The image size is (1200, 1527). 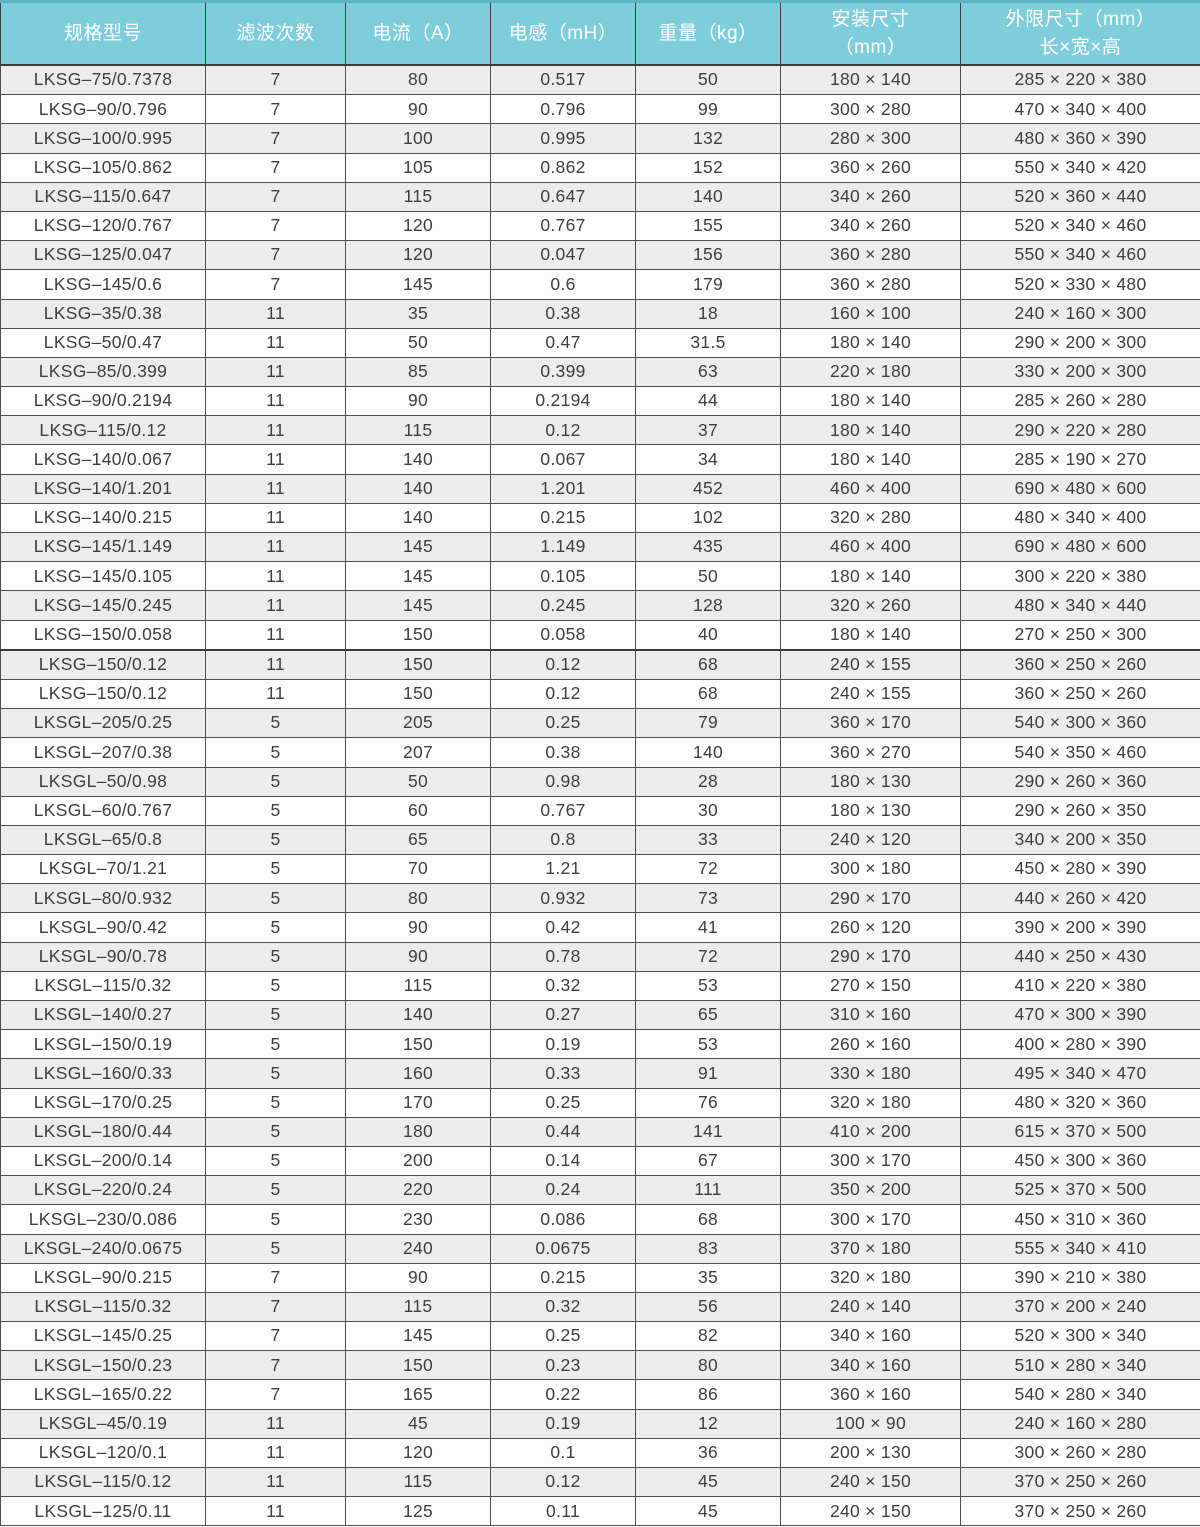 I want to click on cell-mounting-size: 310 × 160, so click(x=870, y=1015).